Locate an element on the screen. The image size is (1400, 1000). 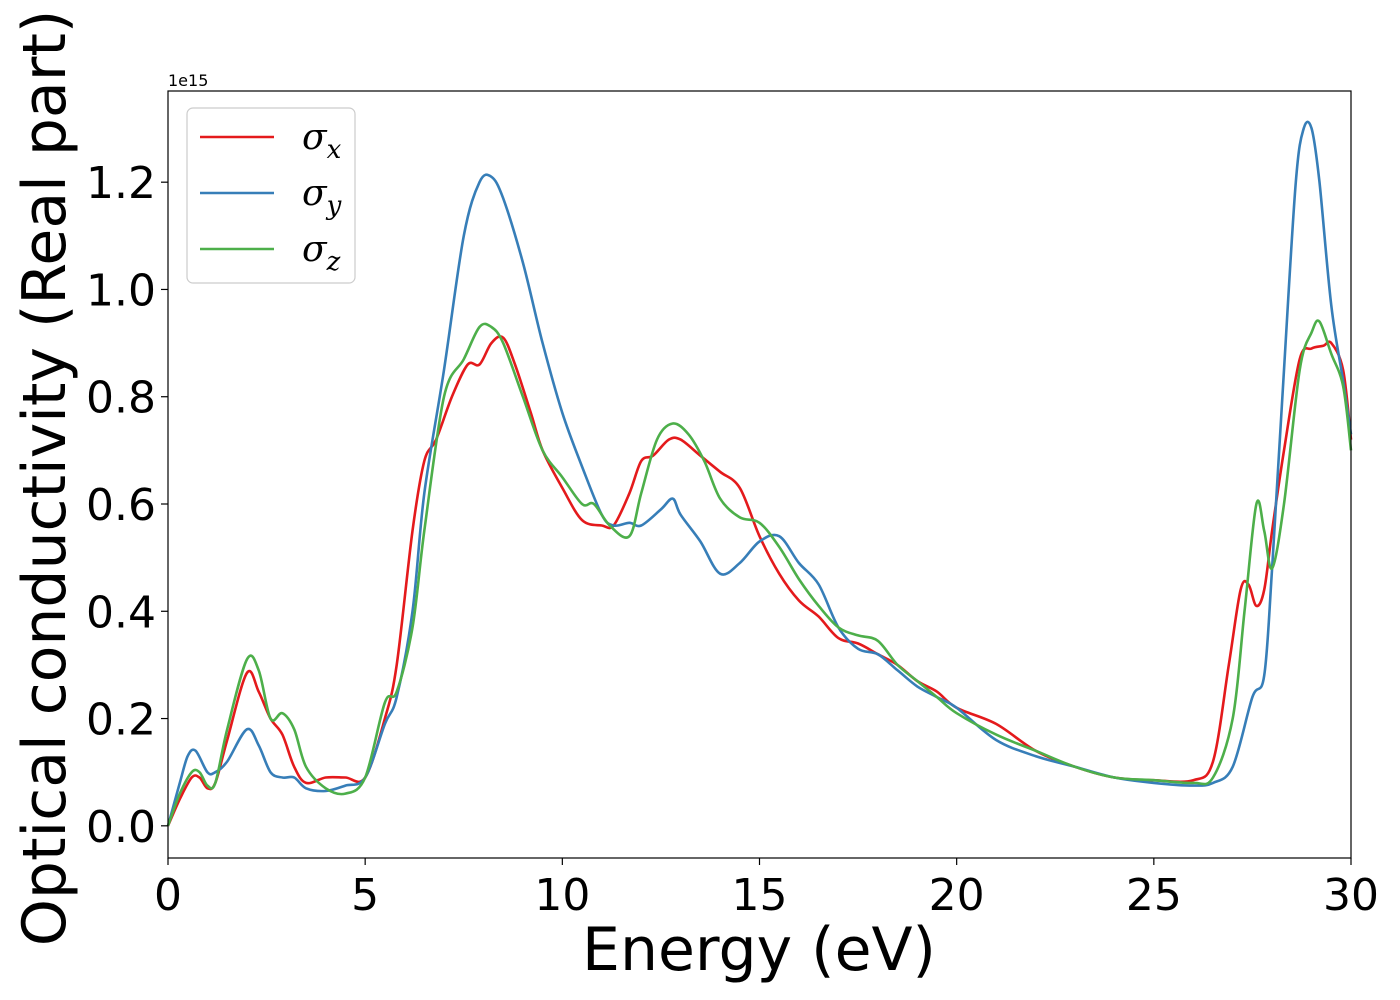
y-axis-ticks: 0.0 0.2 0.4 0.6 0.8 1.0 1.2 is located at coordinates (127, 505).